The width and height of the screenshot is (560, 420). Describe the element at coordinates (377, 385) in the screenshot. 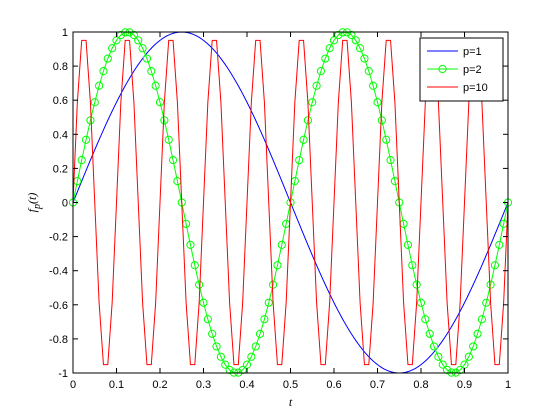

I see `x-tick-label: 0.7` at that location.